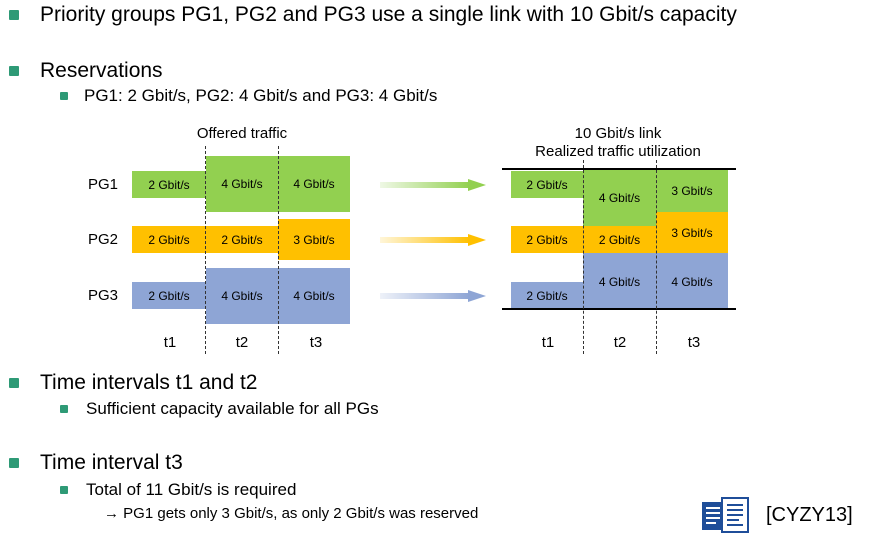  I want to click on pg2-label: PG2, so click(103, 239).